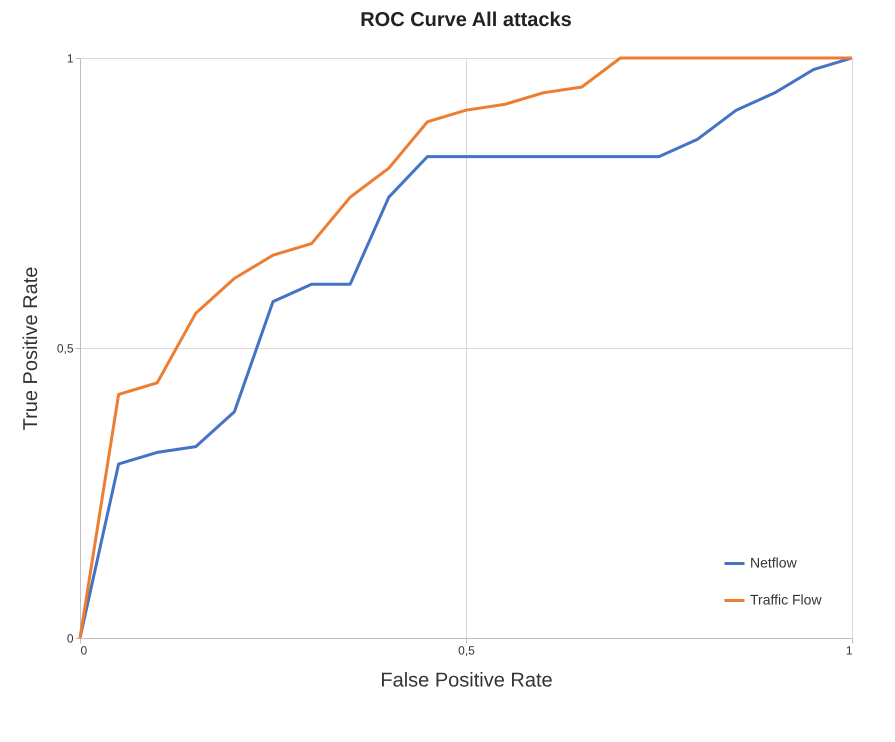  Describe the element at coordinates (70, 59) in the screenshot. I see `y-tick-label: 1` at that location.